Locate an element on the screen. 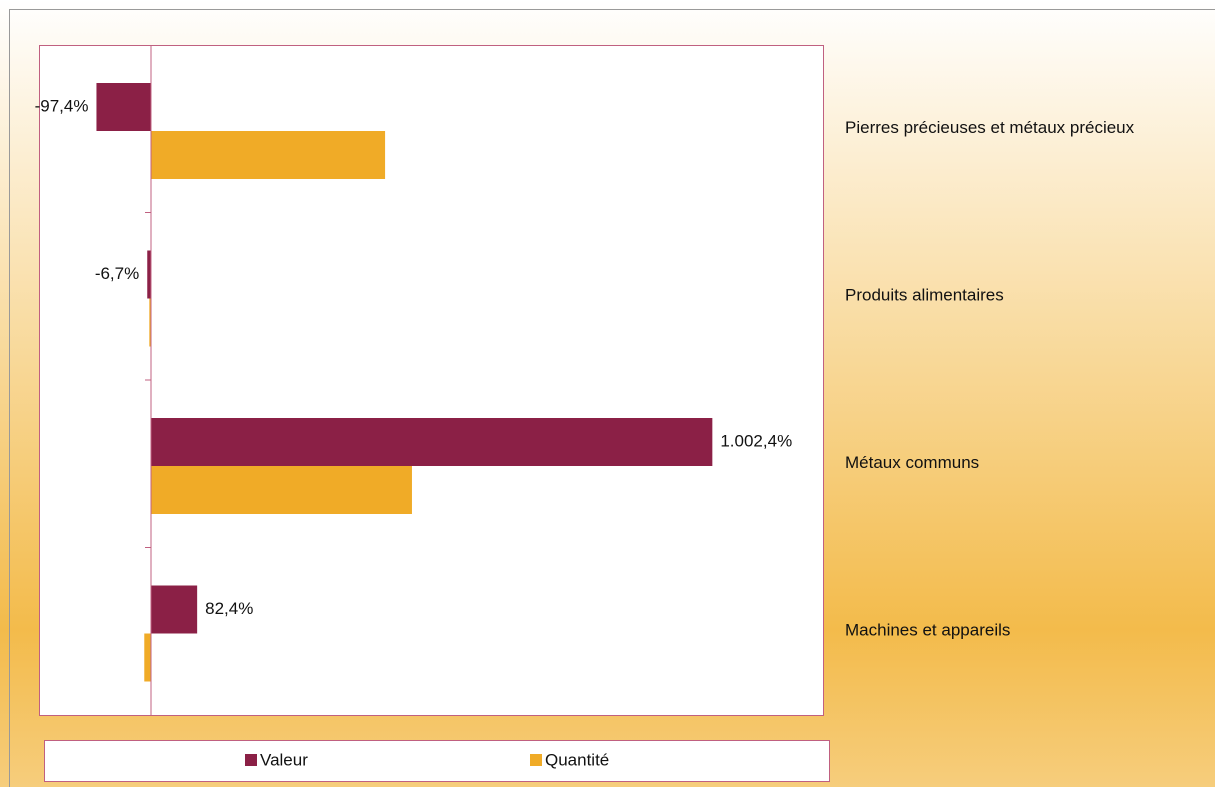  legend-label: Quantité is located at coordinates (577, 759).